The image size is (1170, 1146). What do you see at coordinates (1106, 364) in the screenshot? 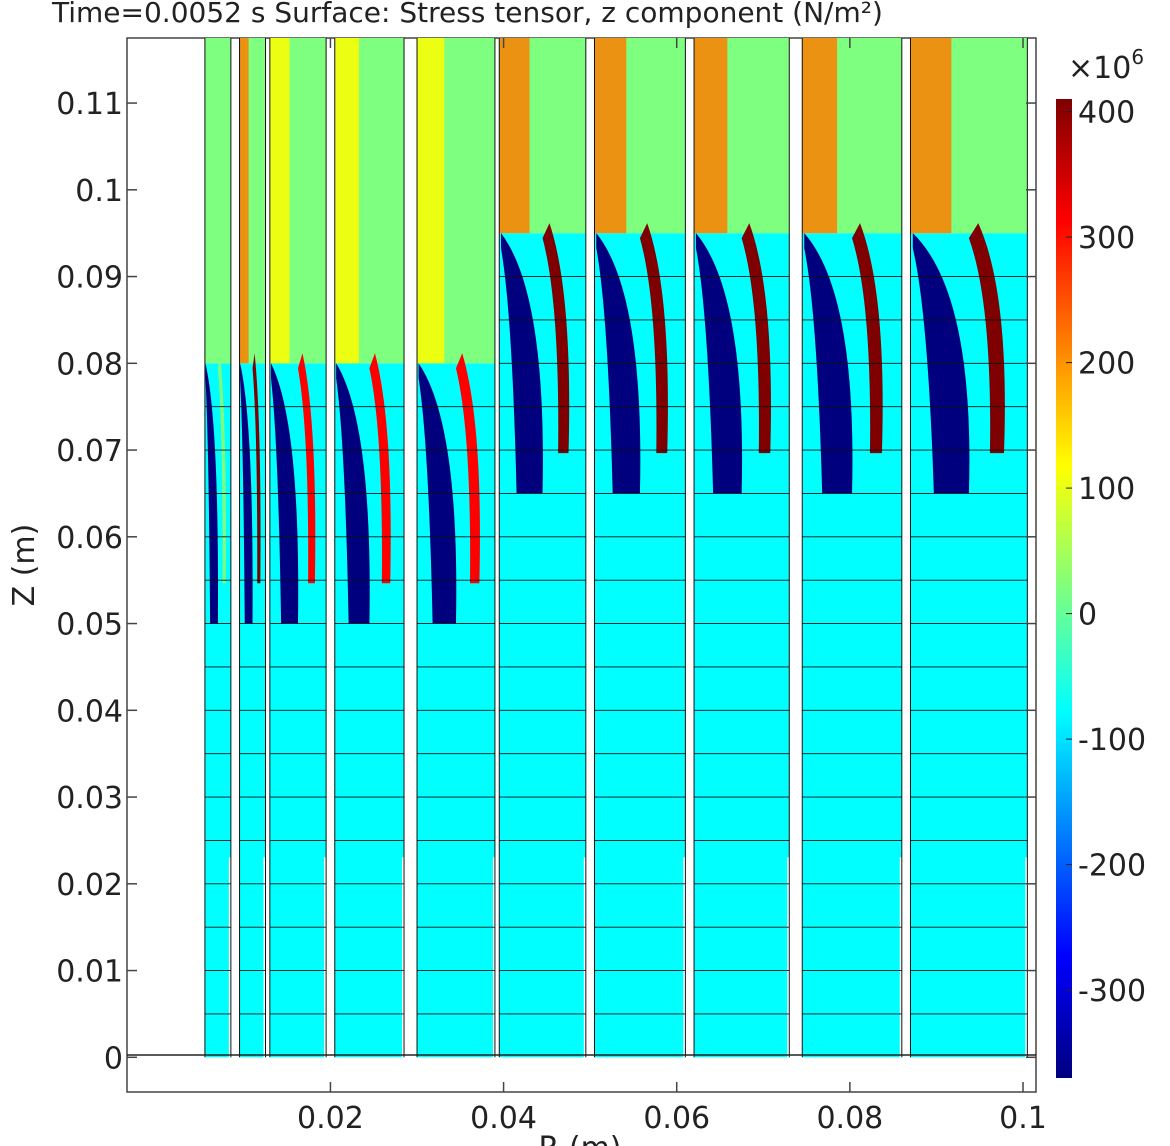
I see `colorbar-tick-label: 200` at bounding box center [1106, 364].